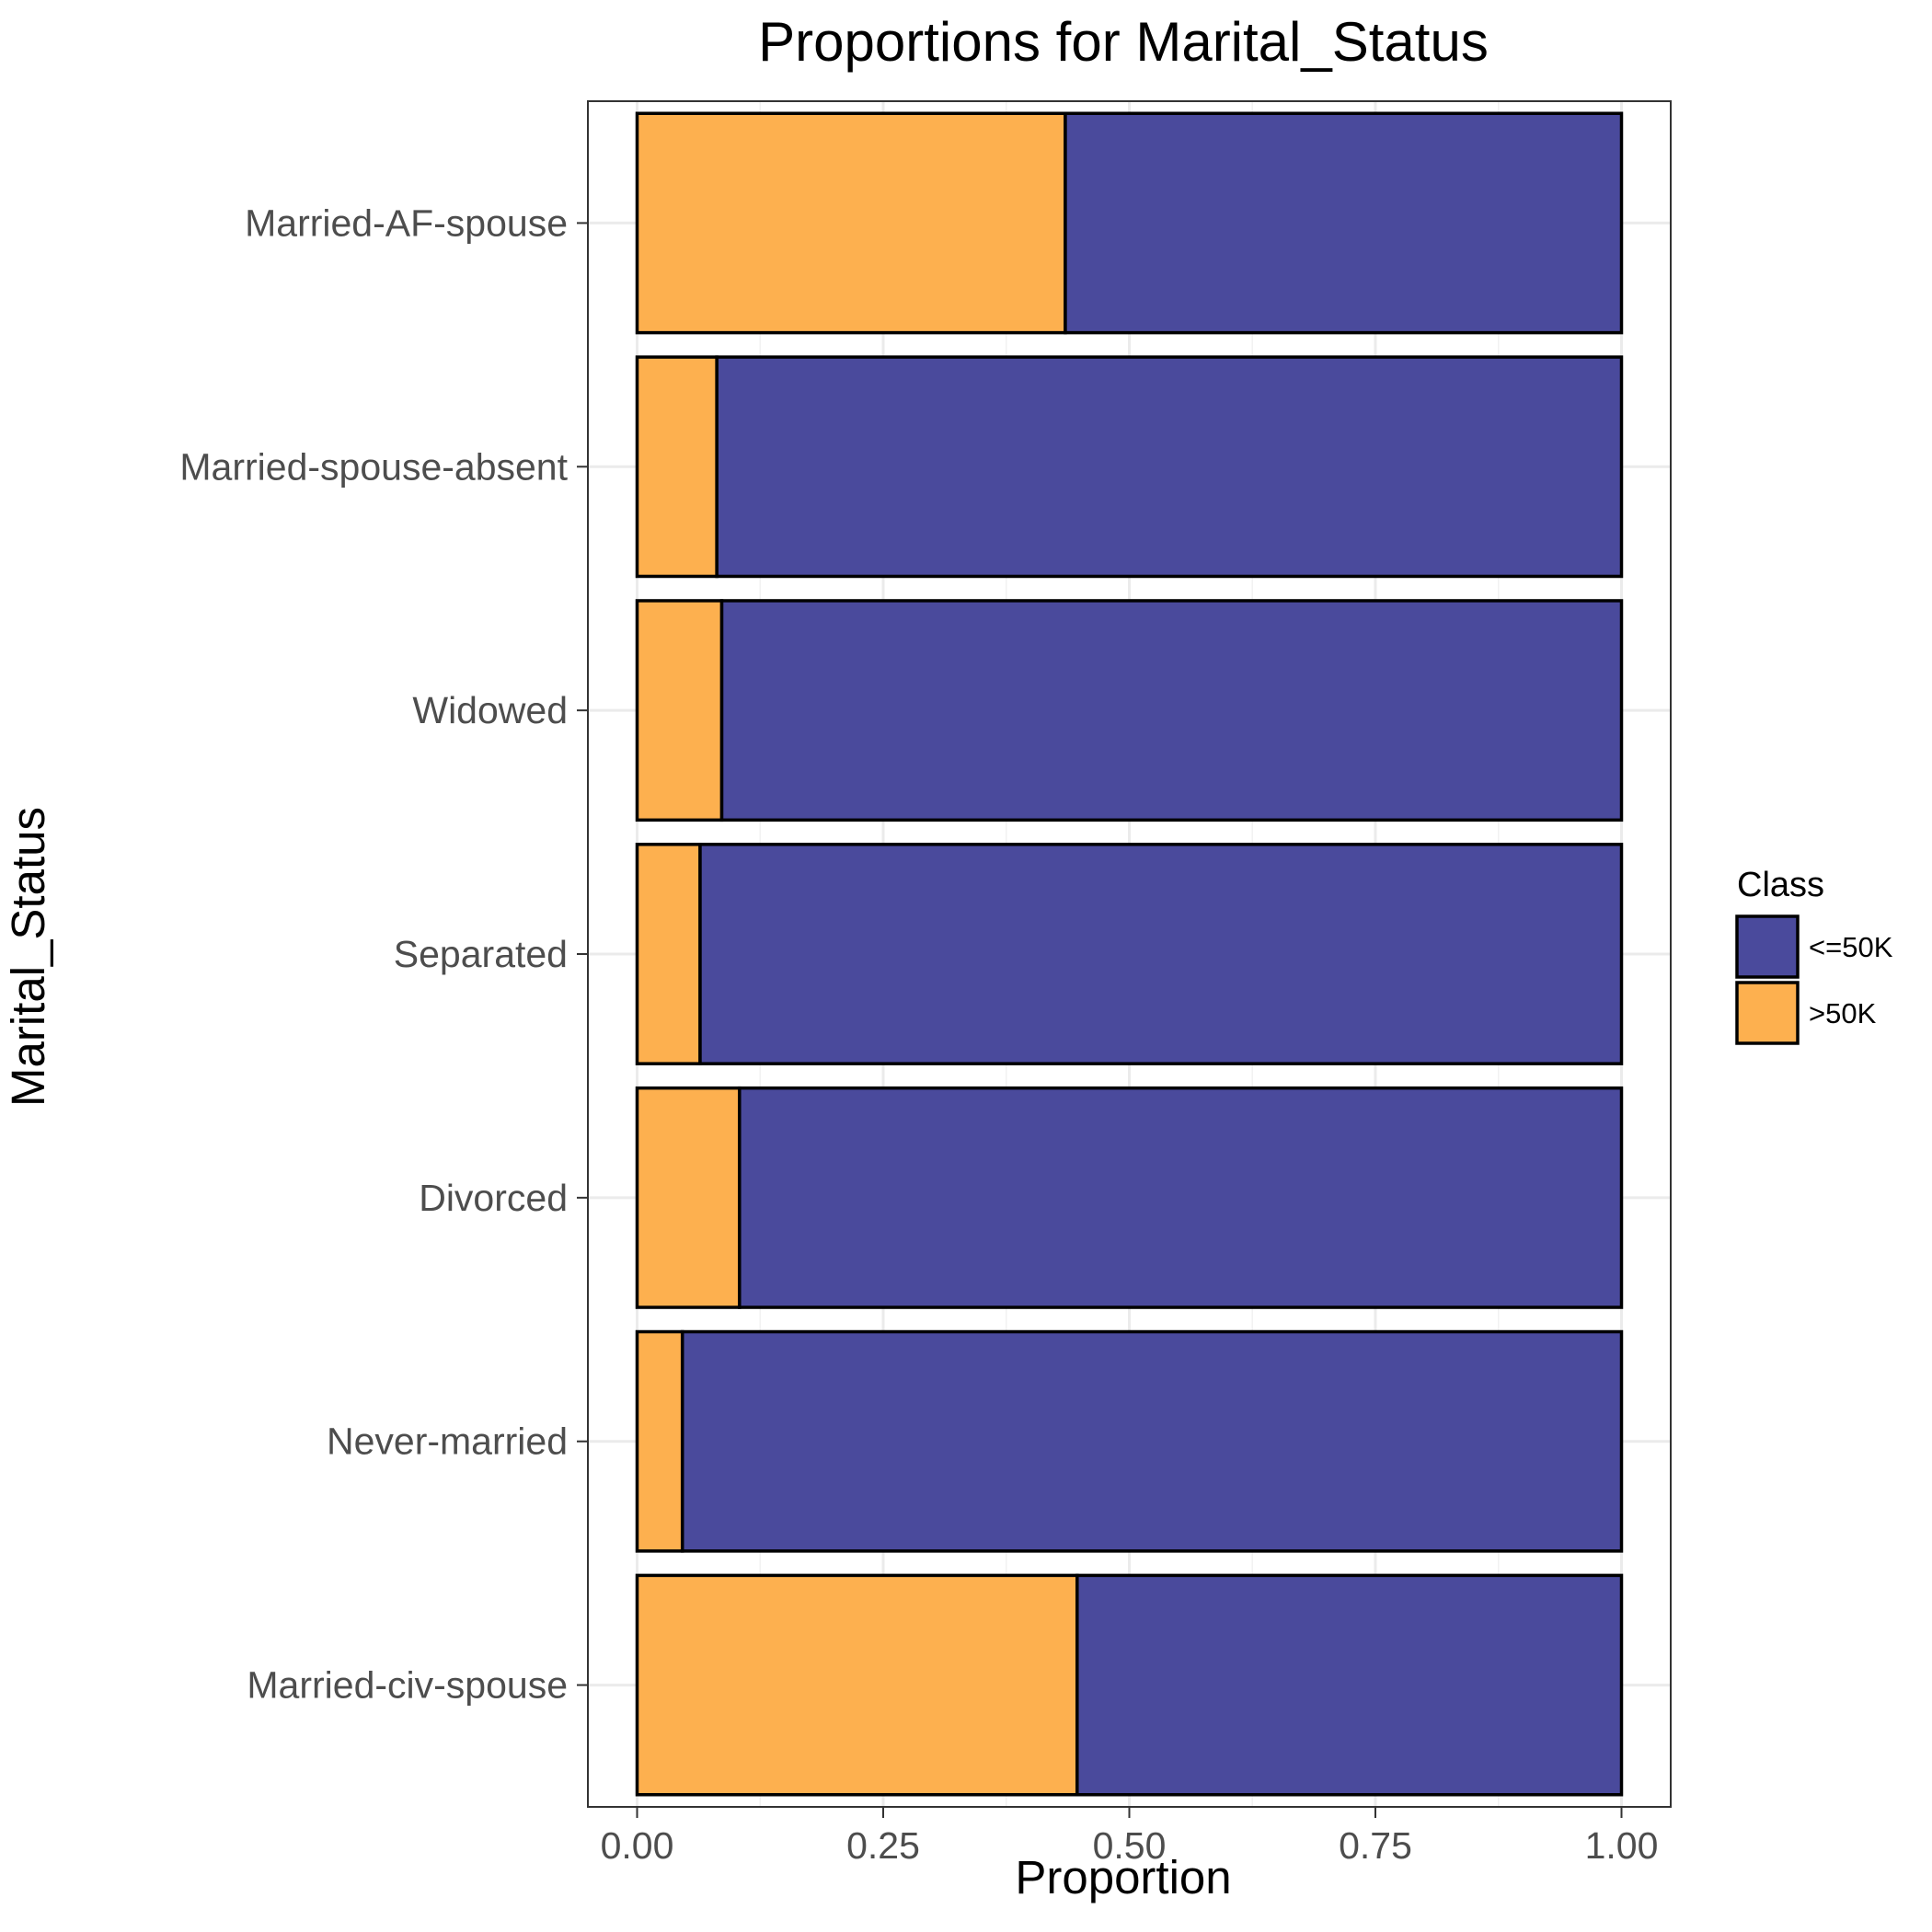 The image size is (1932, 1932). Describe the element at coordinates (490, 710) in the screenshot. I see `y-tick-label: Widowed` at that location.